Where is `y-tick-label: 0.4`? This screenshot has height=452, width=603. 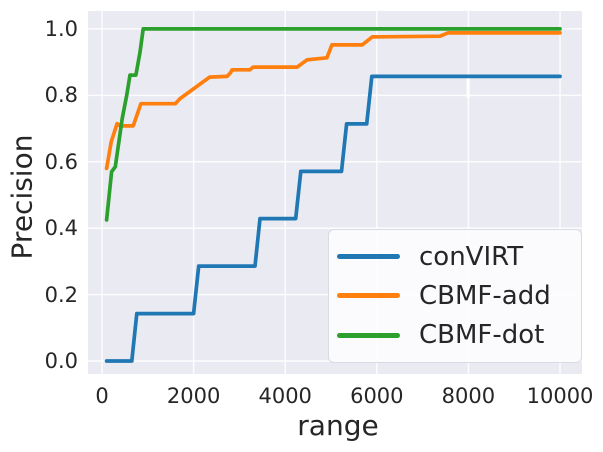 y-tick-label: 0.4 is located at coordinates (61, 228).